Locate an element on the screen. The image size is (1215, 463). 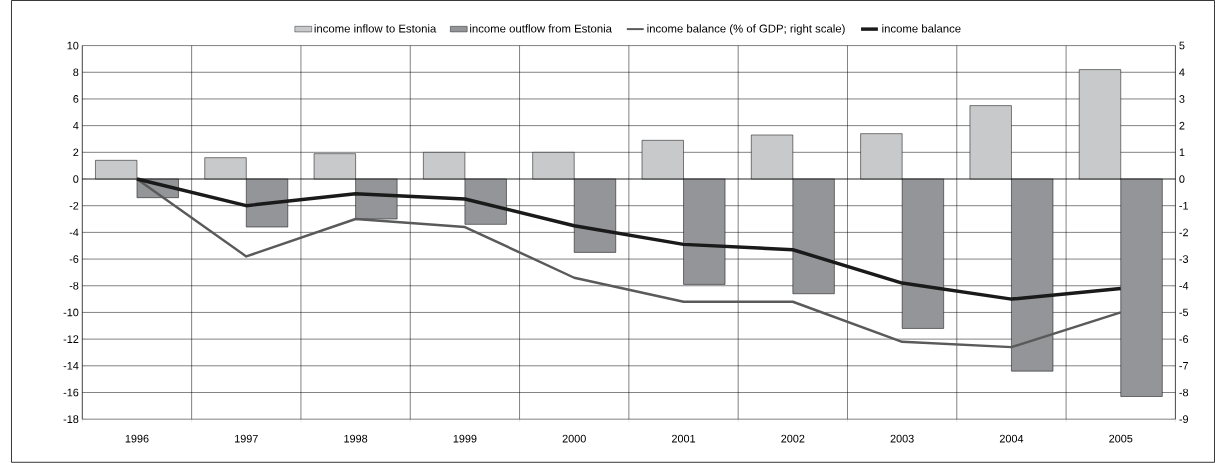
x-tick-label: 2002 is located at coordinates (793, 438).